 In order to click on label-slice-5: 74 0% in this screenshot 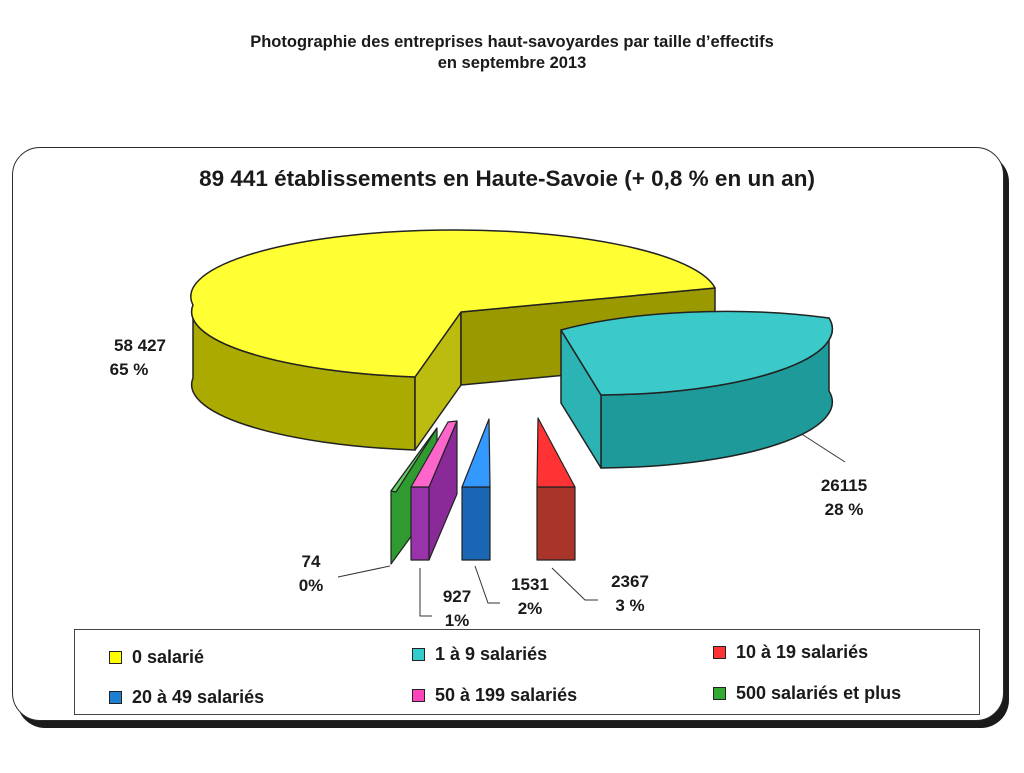, I will do `click(311, 574)`.